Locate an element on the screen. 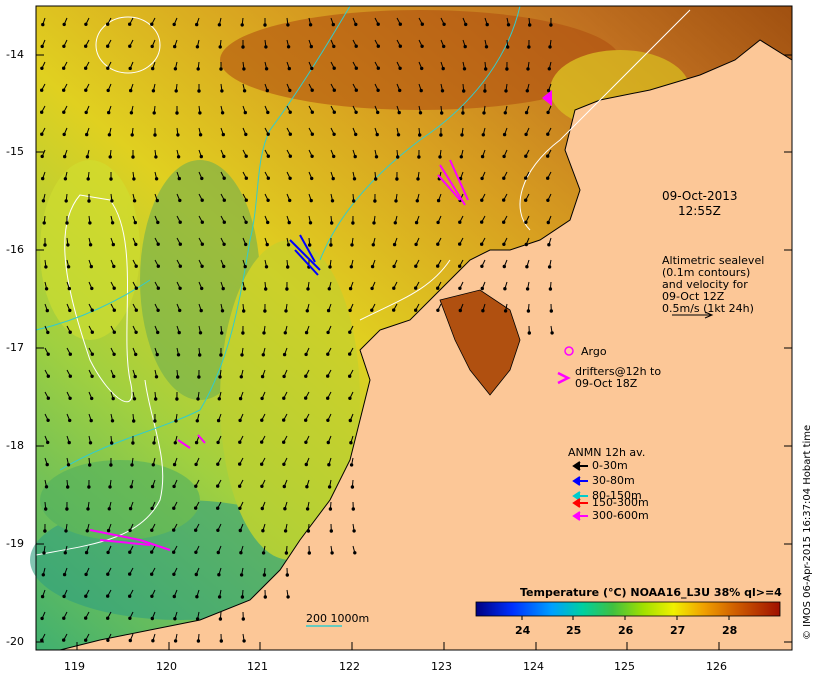 The image size is (820, 680). x-axis-ticks is located at coordinates (398, 646).